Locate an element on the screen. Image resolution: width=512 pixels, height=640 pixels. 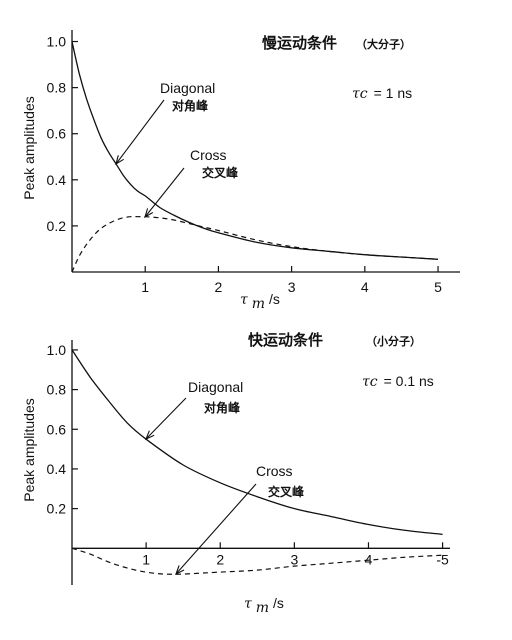
chart-subtitle: （小分子） is located at coordinates (393, 341).